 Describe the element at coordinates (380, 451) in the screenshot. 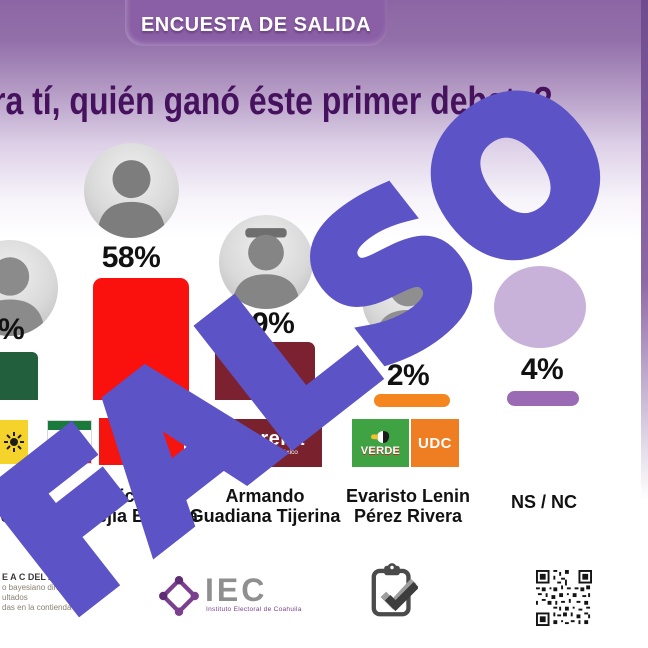

I see `verde-label: VERDE` at that location.